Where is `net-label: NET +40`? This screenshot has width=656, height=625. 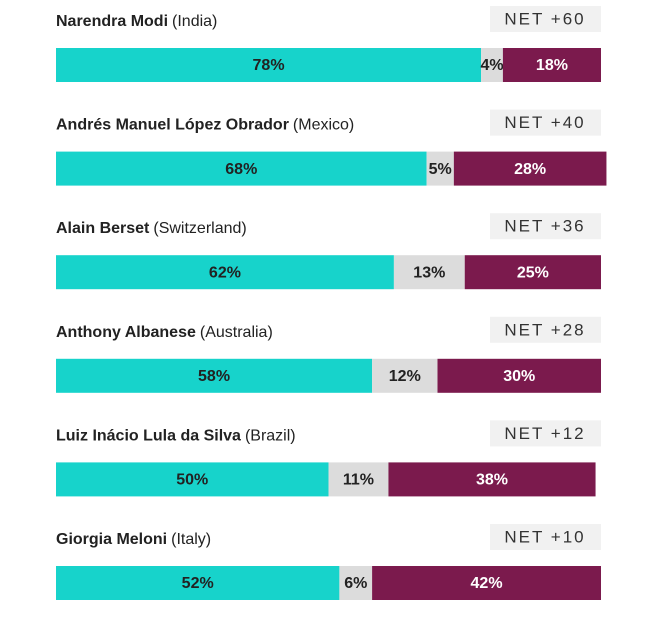
net-label: NET +40 is located at coordinates (544, 122).